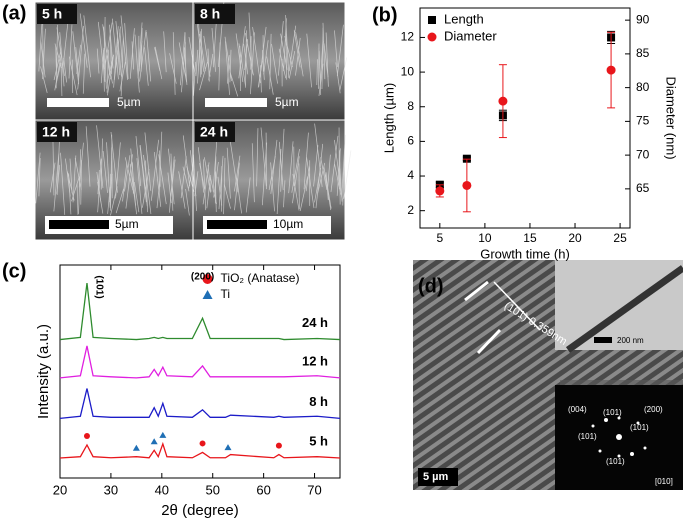 Image resolution: width=685 pixels, height=520 pixels. I want to click on time-label: 24 h, so click(214, 132).